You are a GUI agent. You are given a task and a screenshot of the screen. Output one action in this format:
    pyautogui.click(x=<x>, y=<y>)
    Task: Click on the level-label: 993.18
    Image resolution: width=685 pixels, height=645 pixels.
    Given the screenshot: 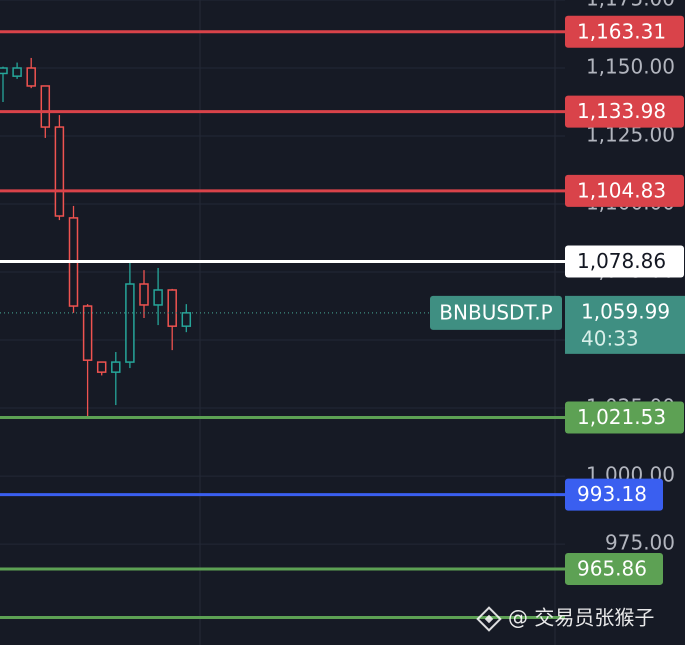 What is the action you would take?
    pyautogui.click(x=612, y=494)
    